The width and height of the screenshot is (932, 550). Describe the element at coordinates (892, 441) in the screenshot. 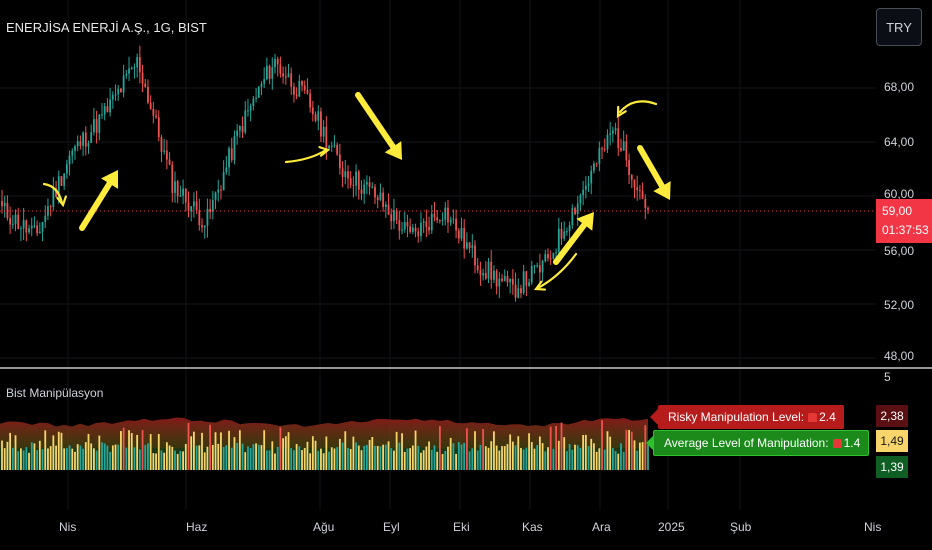

I see `indicator-tag-middle: 1,49` at that location.